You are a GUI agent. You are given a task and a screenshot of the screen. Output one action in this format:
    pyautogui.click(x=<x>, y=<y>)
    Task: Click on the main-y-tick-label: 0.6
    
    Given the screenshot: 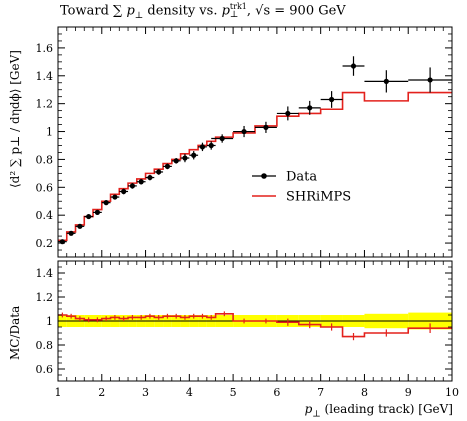 What is the action you would take?
    pyautogui.click(x=45, y=187)
    